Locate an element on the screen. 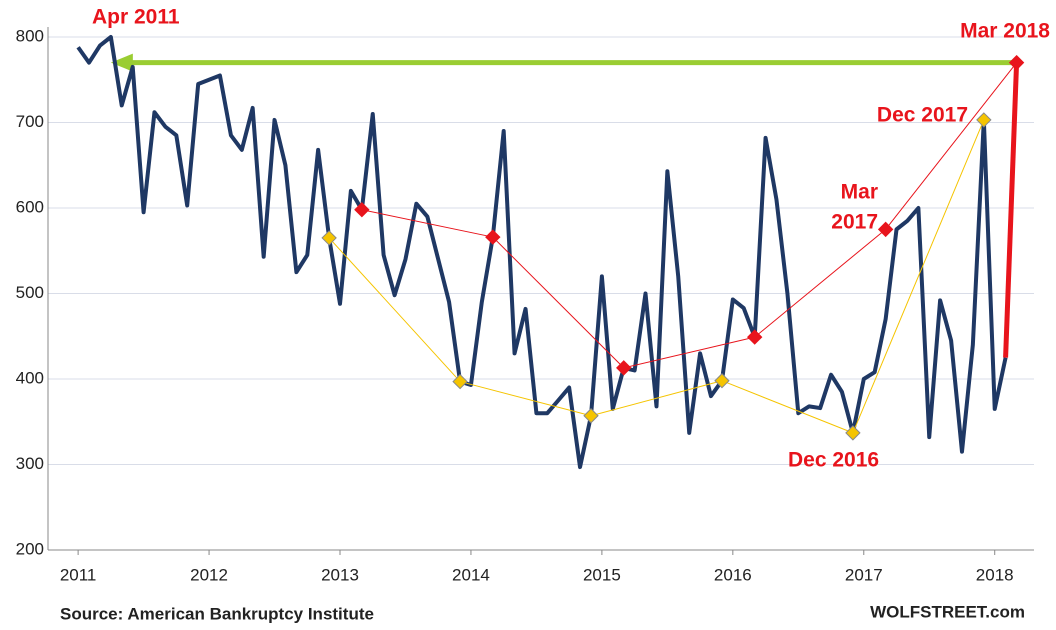  annotation: Mar is located at coordinates (859, 192).